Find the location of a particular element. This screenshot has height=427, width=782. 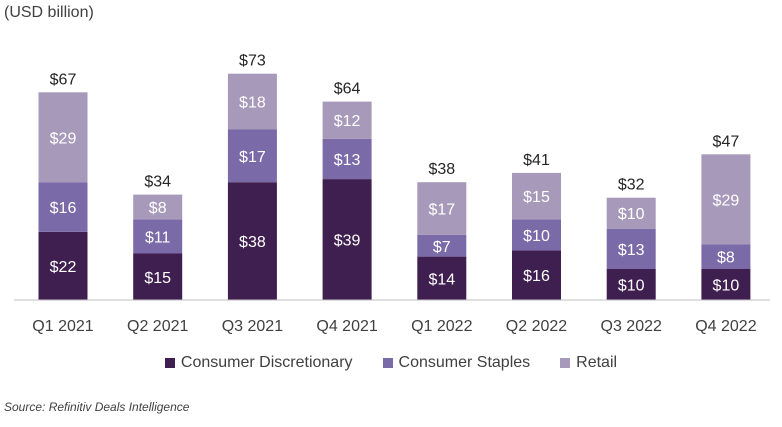

bar-total-label: $38 is located at coordinates (441, 169).